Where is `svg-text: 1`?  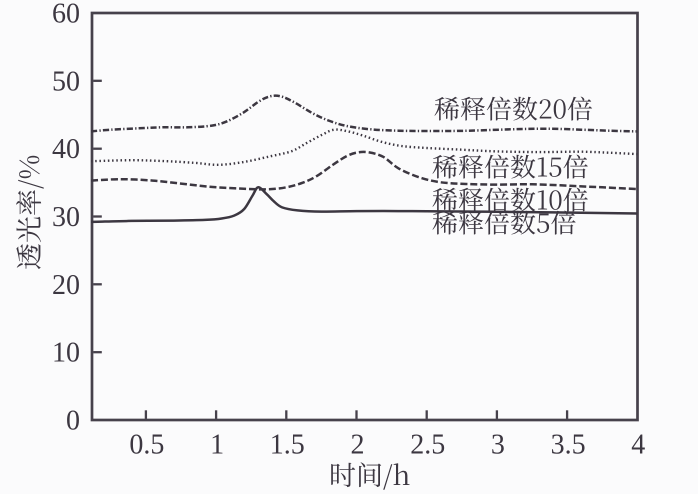
svg-text: 1 is located at coordinates (217, 445).